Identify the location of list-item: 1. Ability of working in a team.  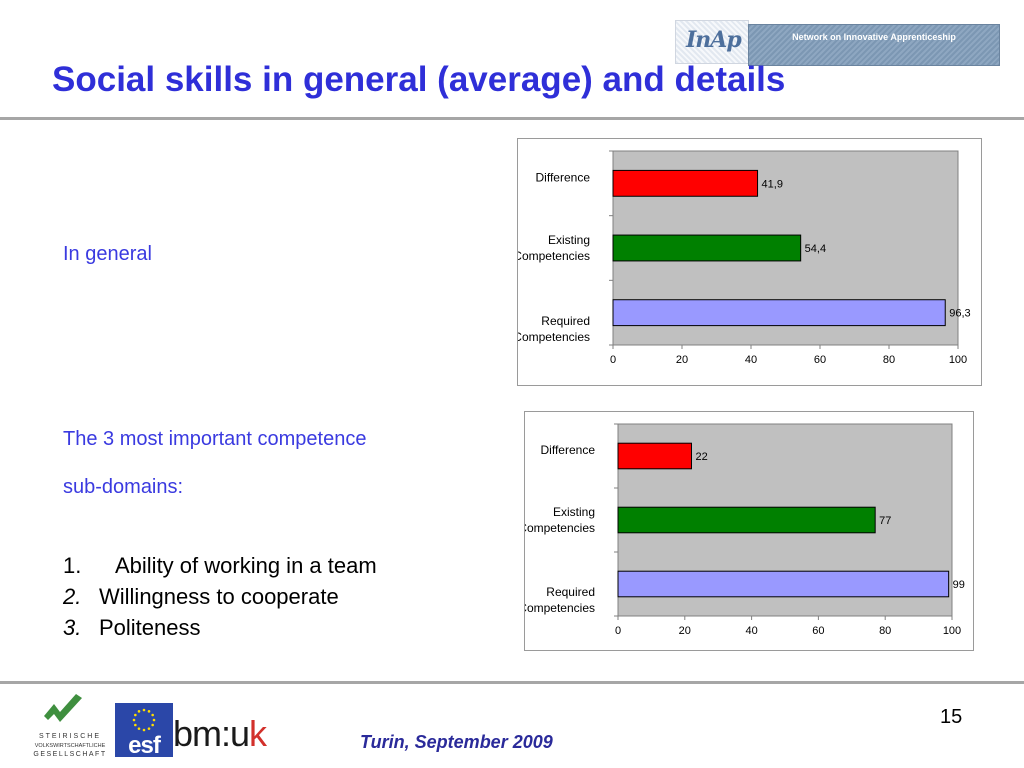
(220, 565).